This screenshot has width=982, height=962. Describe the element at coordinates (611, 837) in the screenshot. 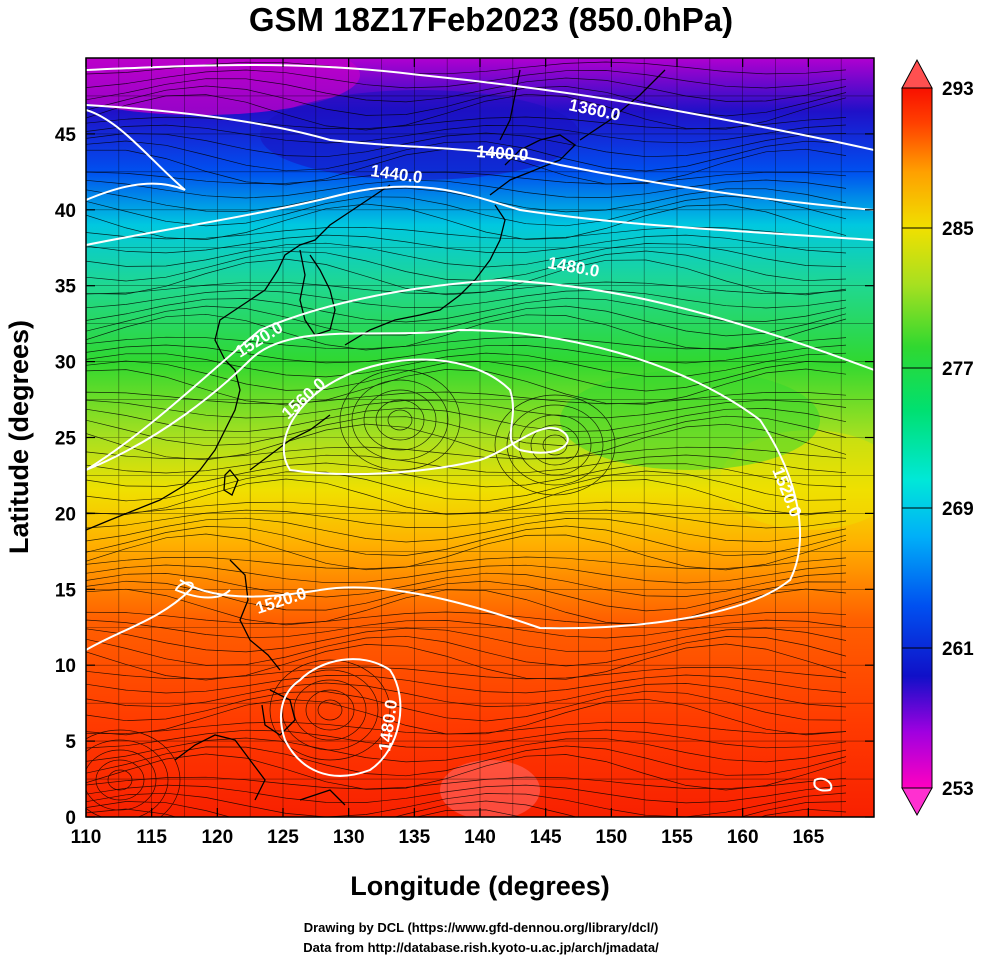

I see `x-tick-label: 150` at that location.